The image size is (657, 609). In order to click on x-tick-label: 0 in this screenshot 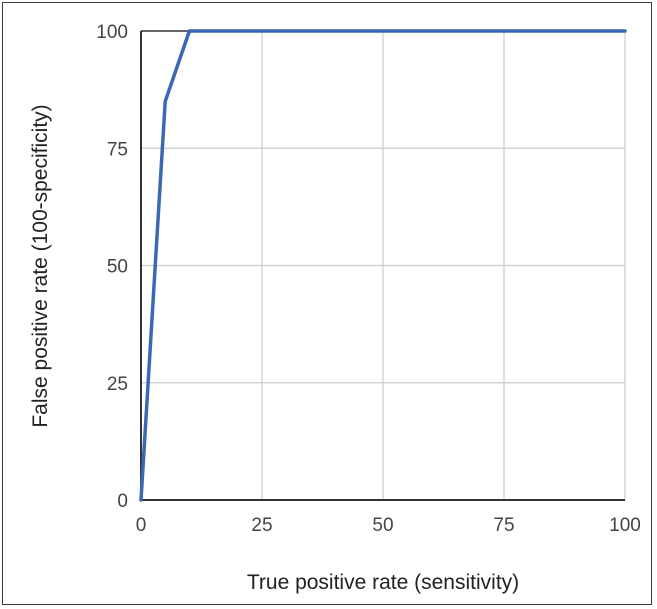, I will do `click(141, 525)`.